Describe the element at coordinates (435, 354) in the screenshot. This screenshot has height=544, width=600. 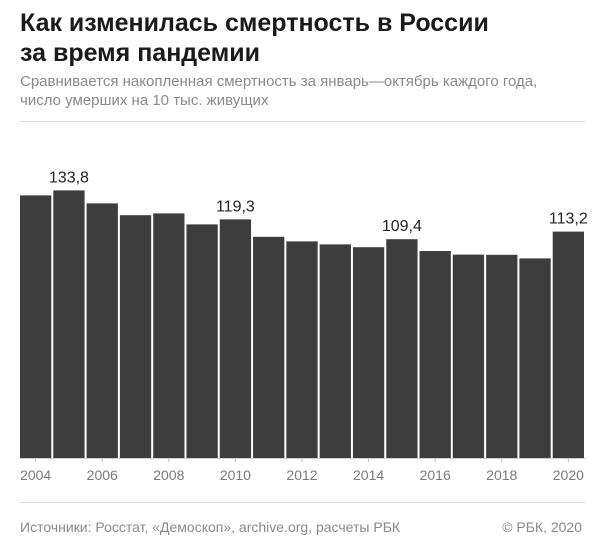
I see `bar-2016` at that location.